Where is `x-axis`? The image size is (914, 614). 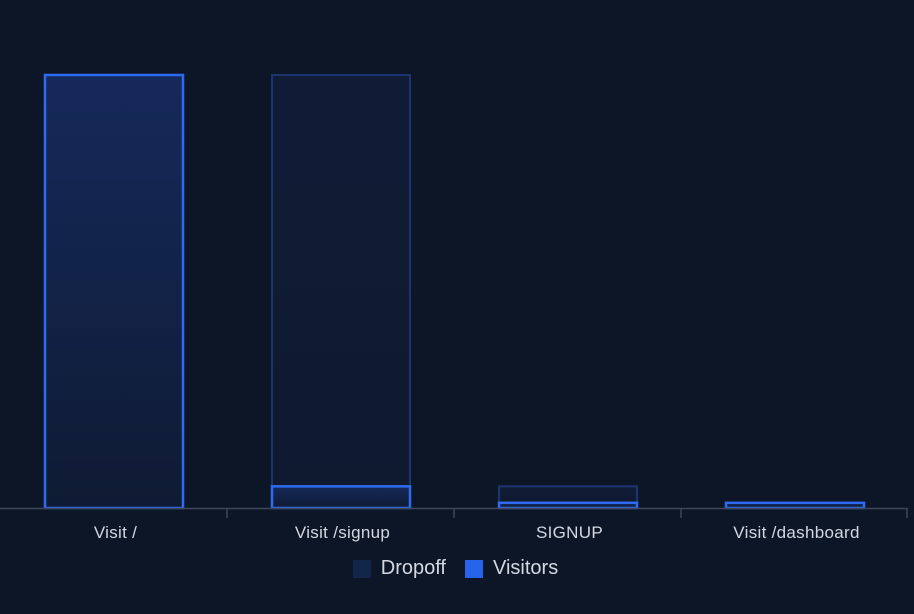
x-axis is located at coordinates (454, 512).